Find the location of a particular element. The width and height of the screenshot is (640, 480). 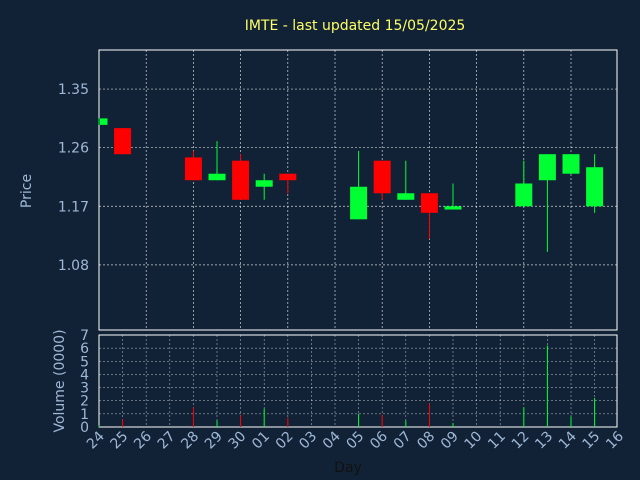

x-axis-label: Day is located at coordinates (348, 468).